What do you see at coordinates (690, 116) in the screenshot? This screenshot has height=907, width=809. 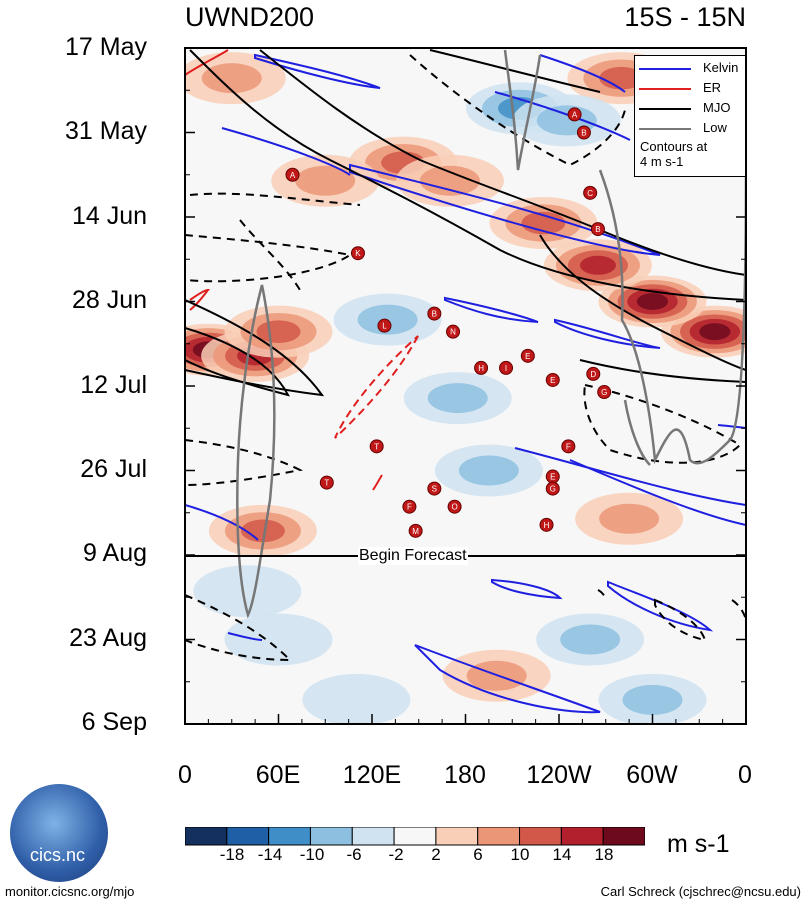 I see `legend: Kelvin ER MJO Low Contours at 4 m s-1` at bounding box center [690, 116].